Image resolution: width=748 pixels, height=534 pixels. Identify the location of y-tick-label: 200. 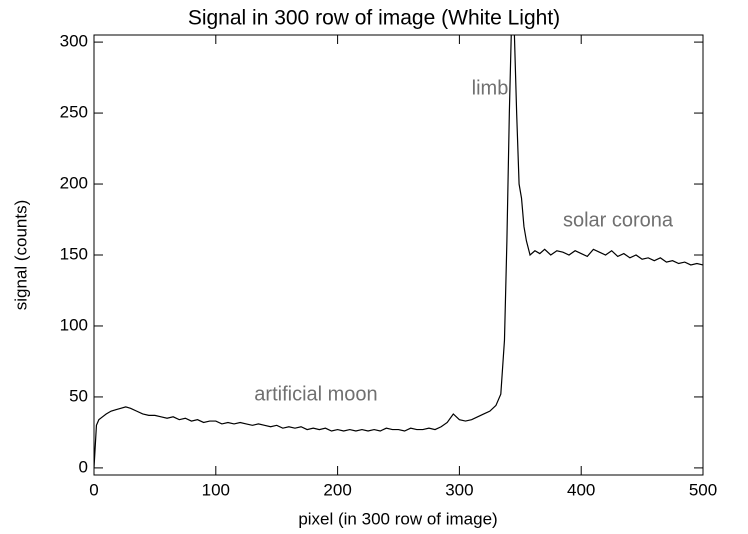
(74, 183).